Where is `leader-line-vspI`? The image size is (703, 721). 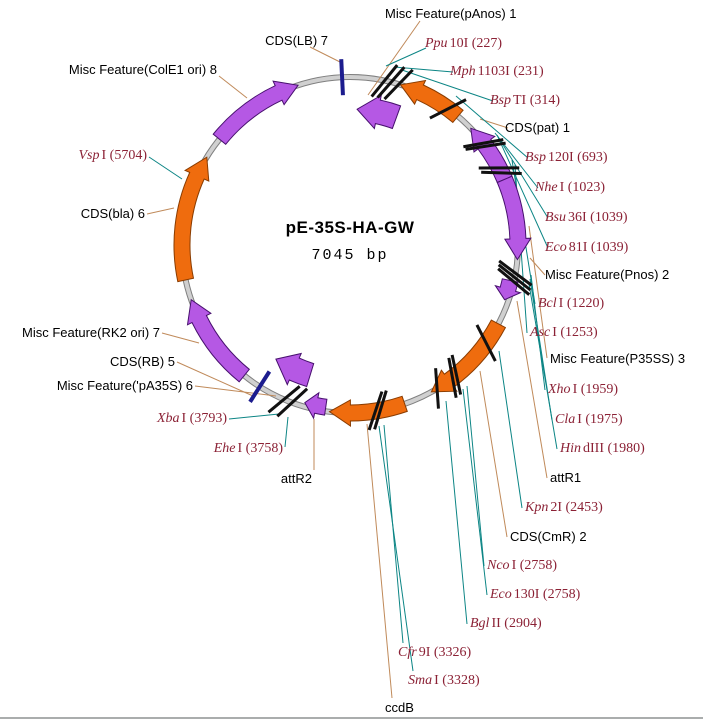 leader-line-vspI is located at coordinates (165, 168).